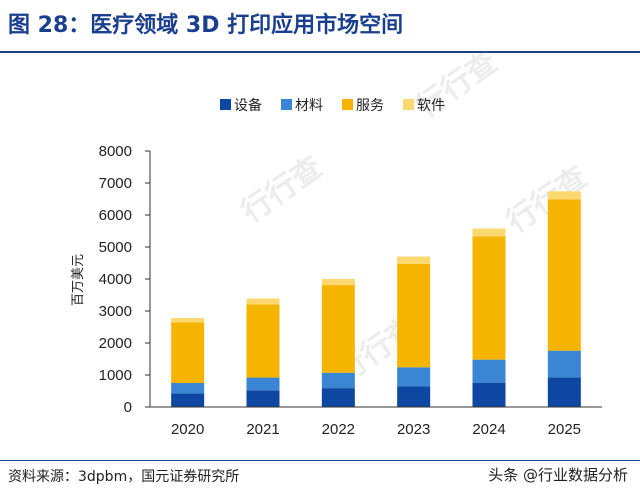 Image resolution: width=640 pixels, height=502 pixels. Describe the element at coordinates (128, 407) in the screenshot. I see `y-tick-label: 0` at that location.